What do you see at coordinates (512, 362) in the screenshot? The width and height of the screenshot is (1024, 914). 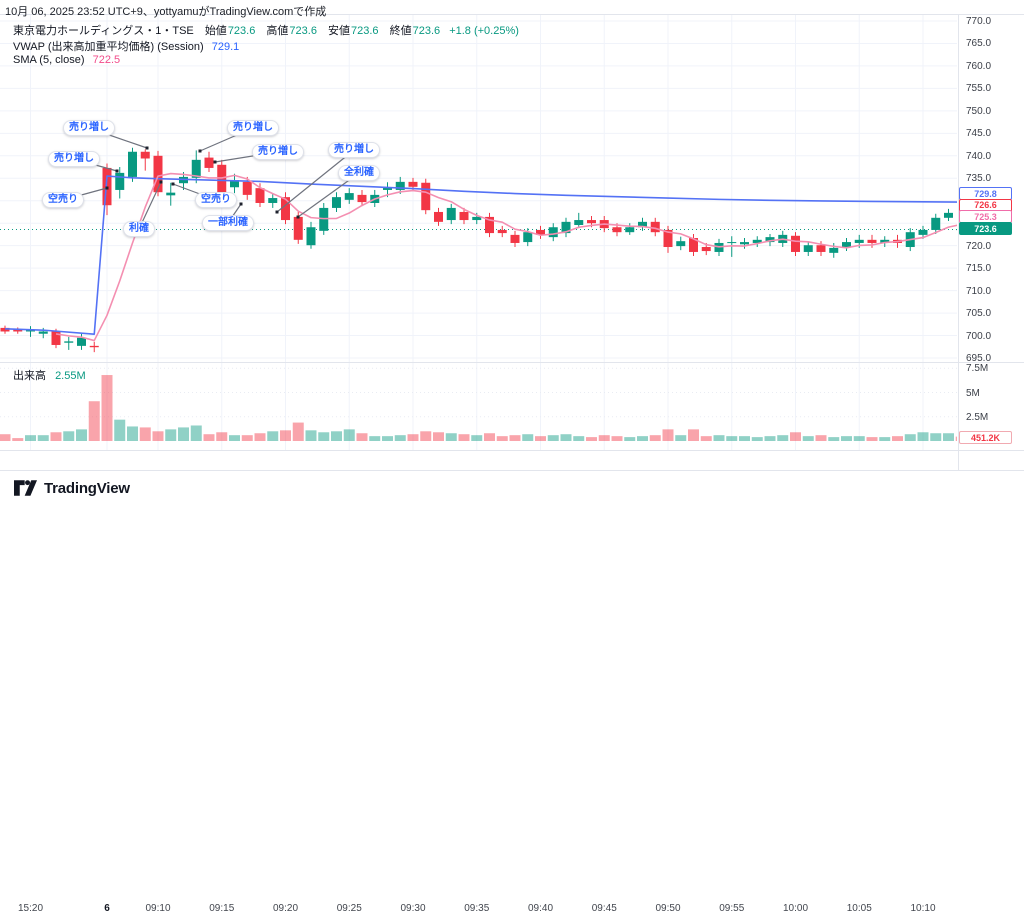 I see `pane-separator` at bounding box center [512, 362].